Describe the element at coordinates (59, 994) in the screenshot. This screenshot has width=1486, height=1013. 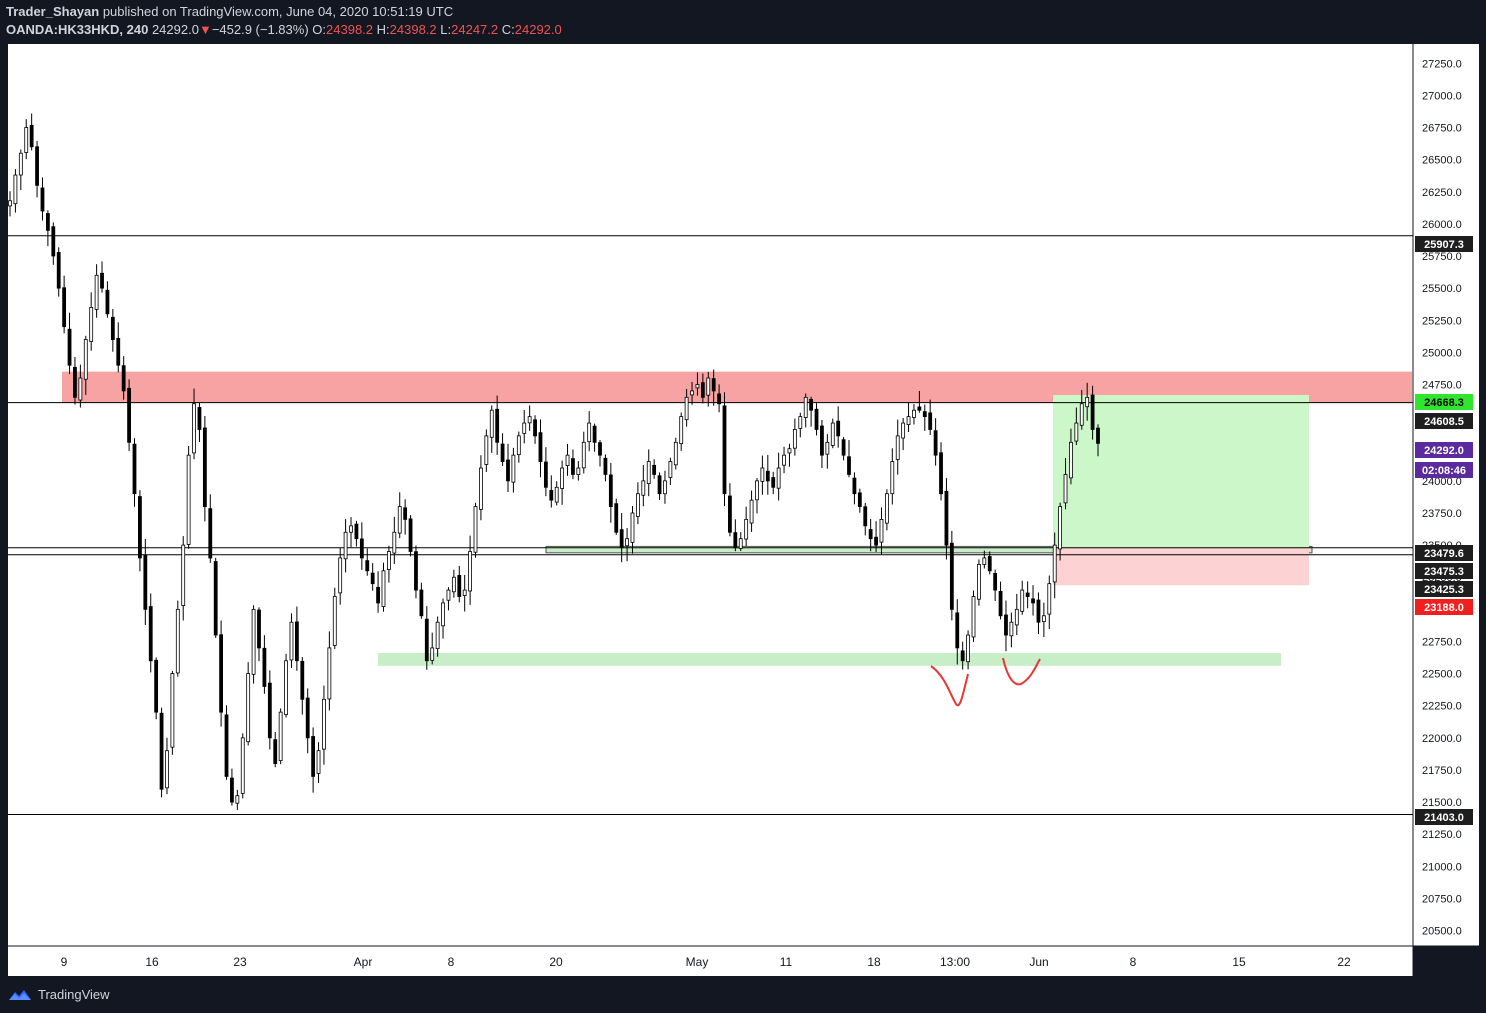
I see `tradingview-brand: TradingView` at that location.